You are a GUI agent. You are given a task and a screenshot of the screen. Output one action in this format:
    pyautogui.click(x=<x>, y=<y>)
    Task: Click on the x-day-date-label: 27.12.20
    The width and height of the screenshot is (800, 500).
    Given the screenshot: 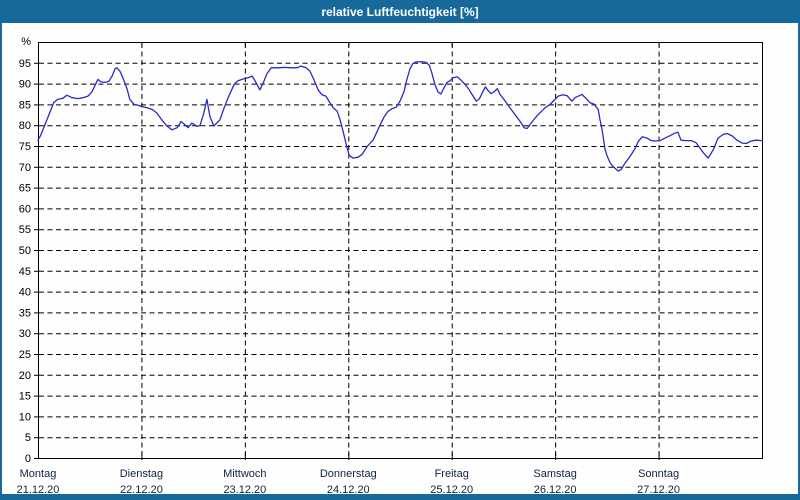 What is the action you would take?
    pyautogui.click(x=658, y=490)
    